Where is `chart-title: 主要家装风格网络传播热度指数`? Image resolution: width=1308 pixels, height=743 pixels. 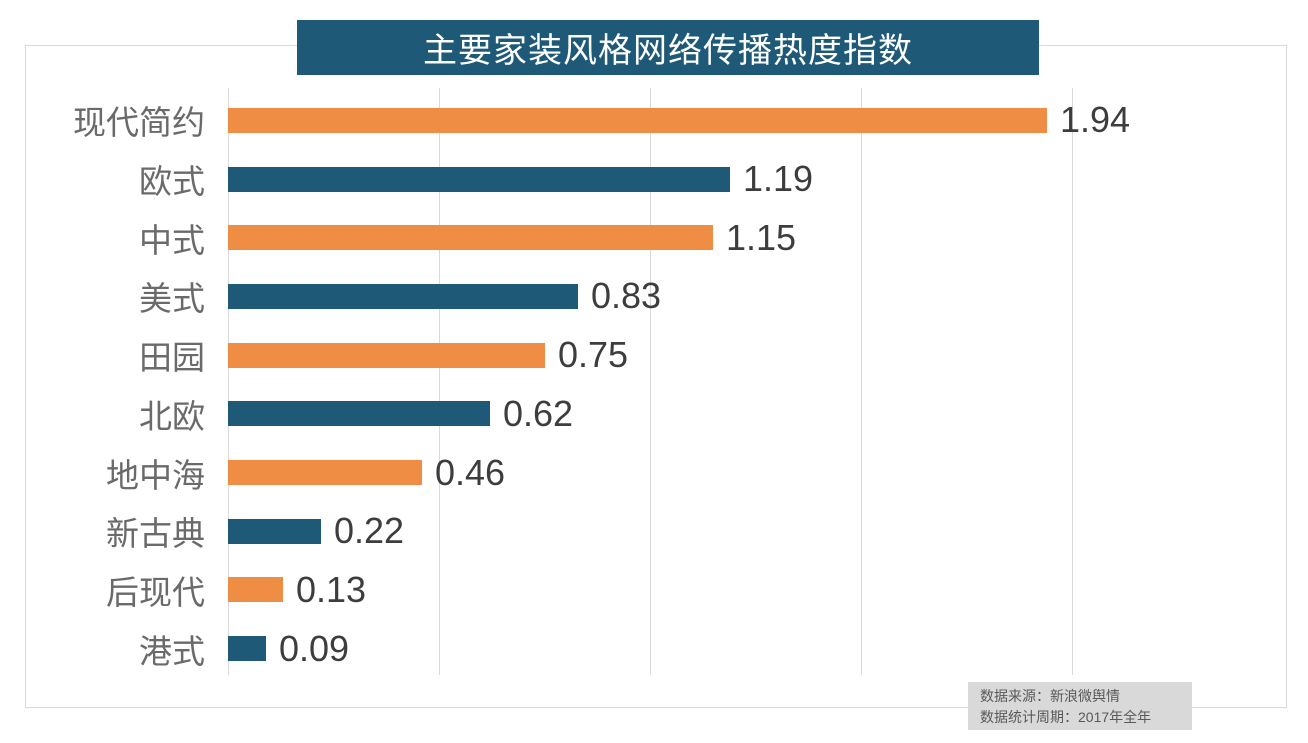 chart-title: 主要家装风格网络传播热度指数 is located at coordinates (668, 51).